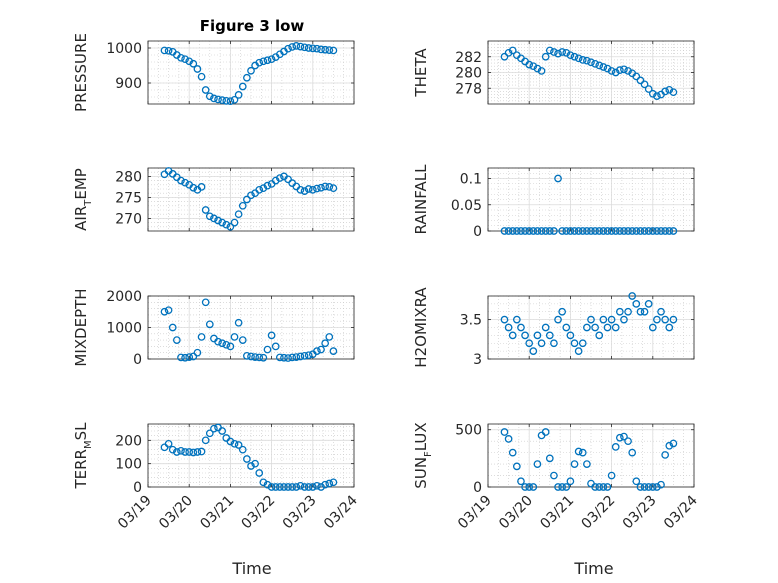 Image resolution: width=778 pixels, height=583 pixels. I want to click on y-tick-label: 100, so click(128, 465).